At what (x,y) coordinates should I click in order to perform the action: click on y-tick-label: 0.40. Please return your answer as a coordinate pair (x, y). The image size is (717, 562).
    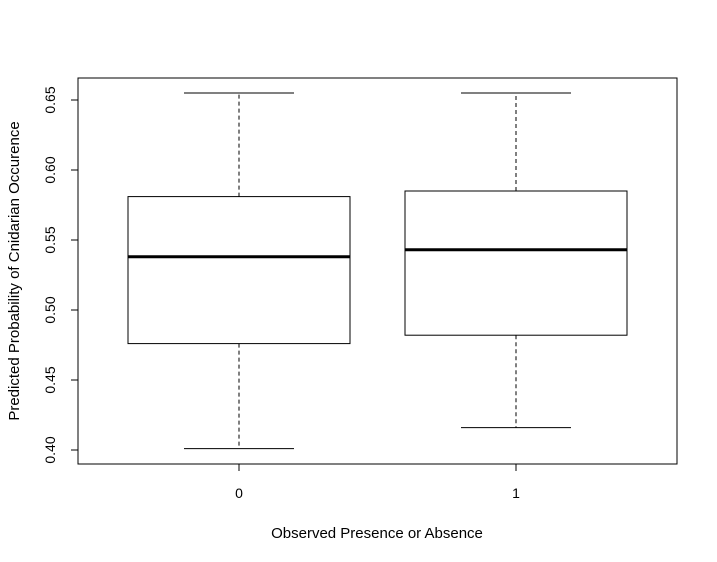
    Looking at the image, I should click on (50, 449).